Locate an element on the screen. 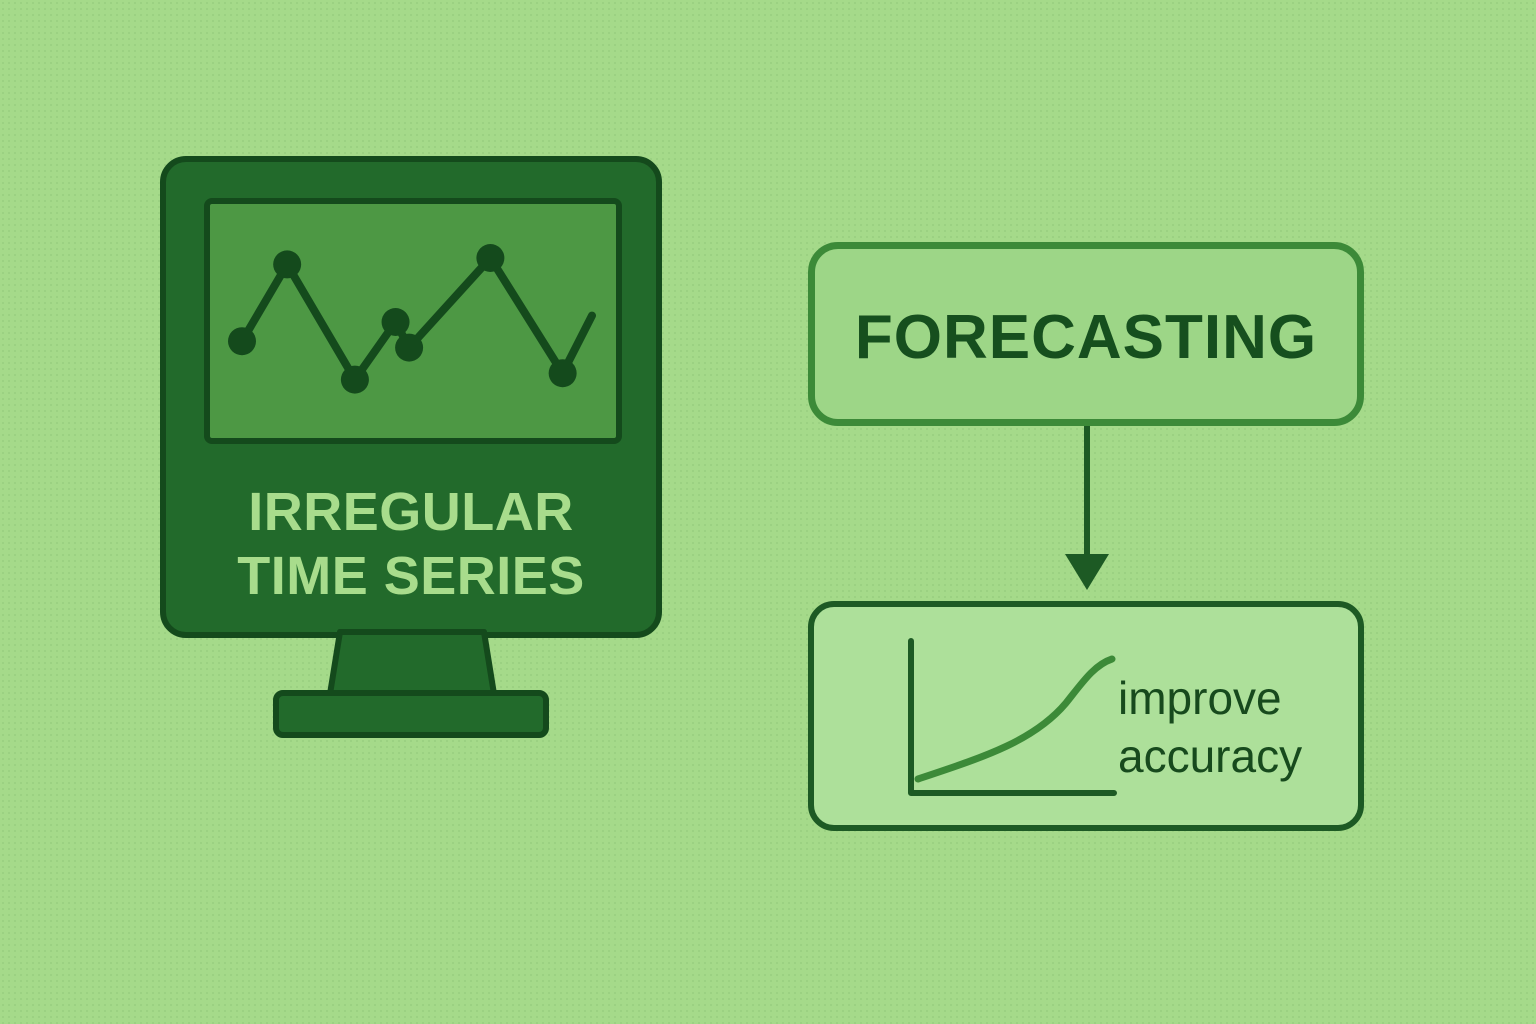 This screenshot has width=1536, height=1024. sparkline-markers is located at coordinates (402, 319).